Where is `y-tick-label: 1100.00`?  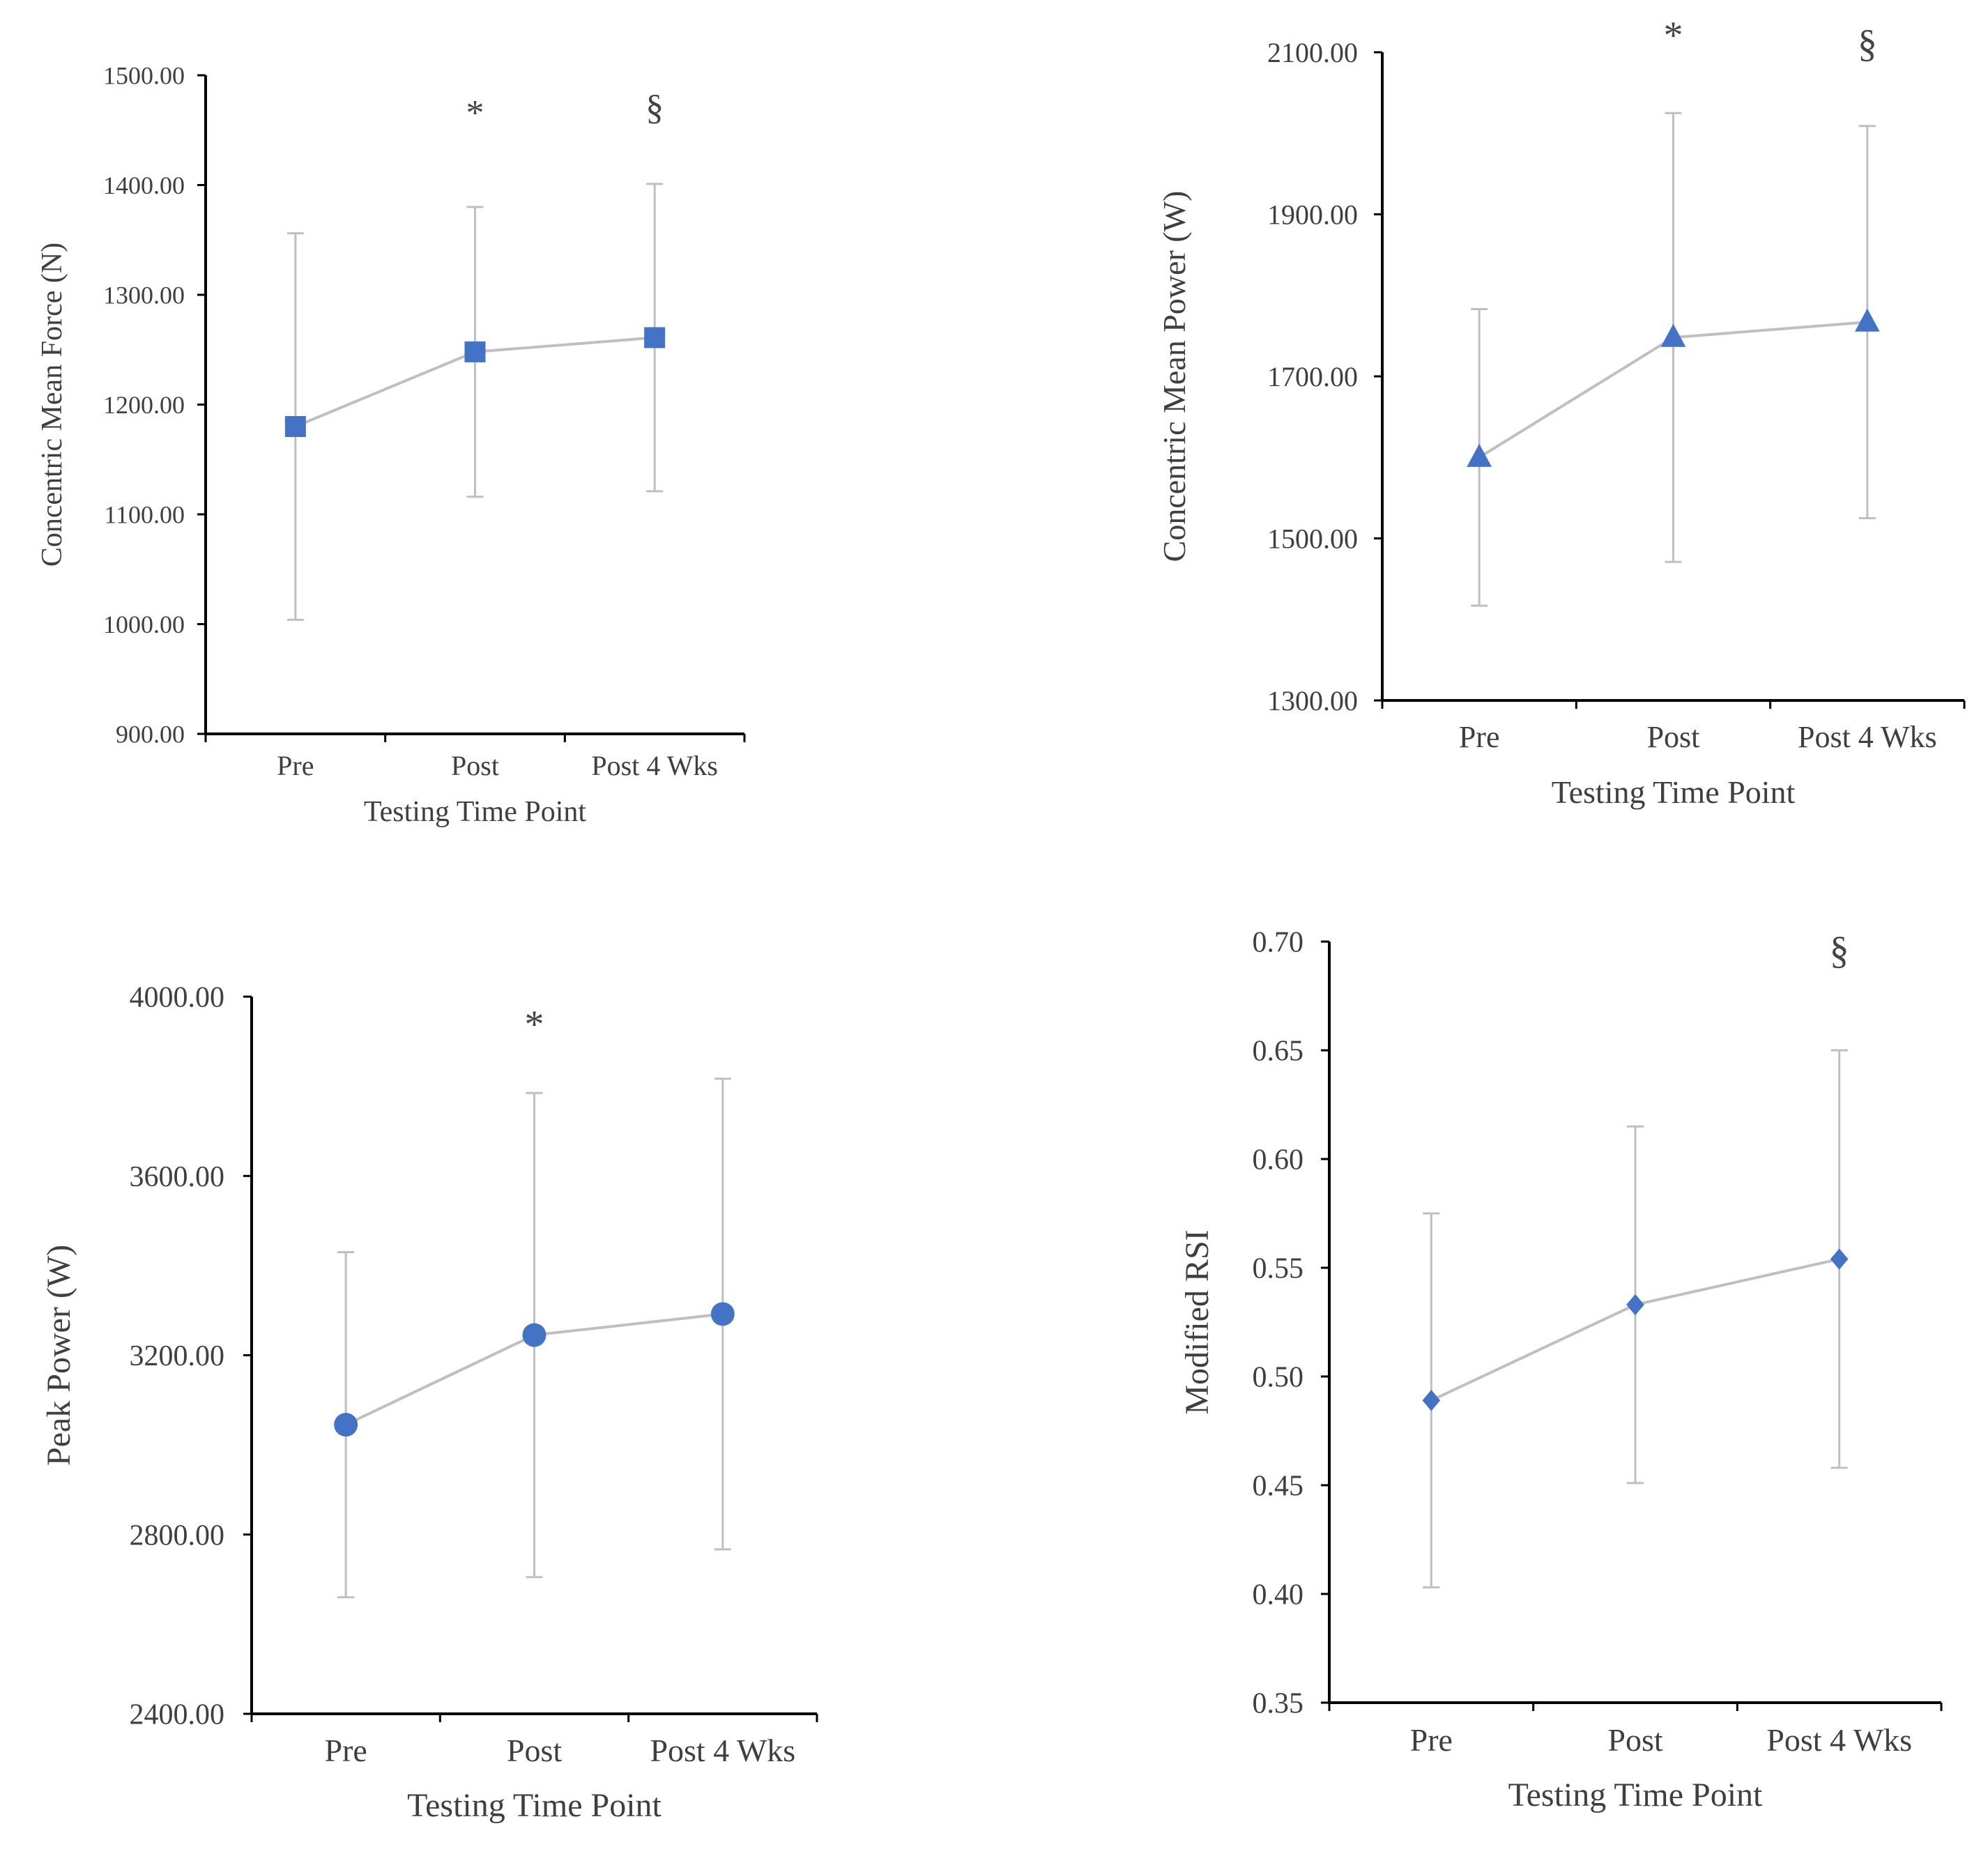
y-tick-label: 1100.00 is located at coordinates (144, 515).